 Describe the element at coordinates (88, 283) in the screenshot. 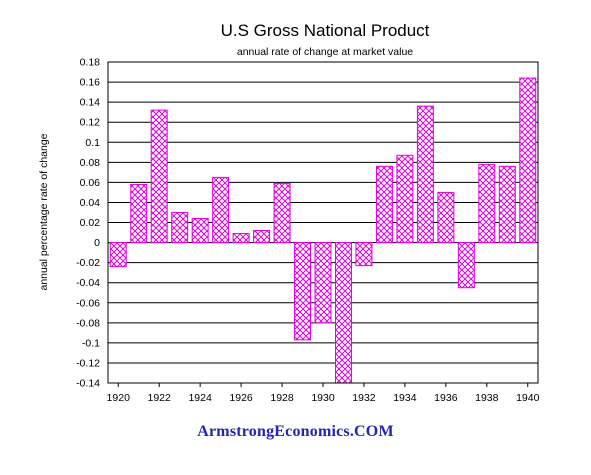

I see `y-tick-label: -0.04` at that location.